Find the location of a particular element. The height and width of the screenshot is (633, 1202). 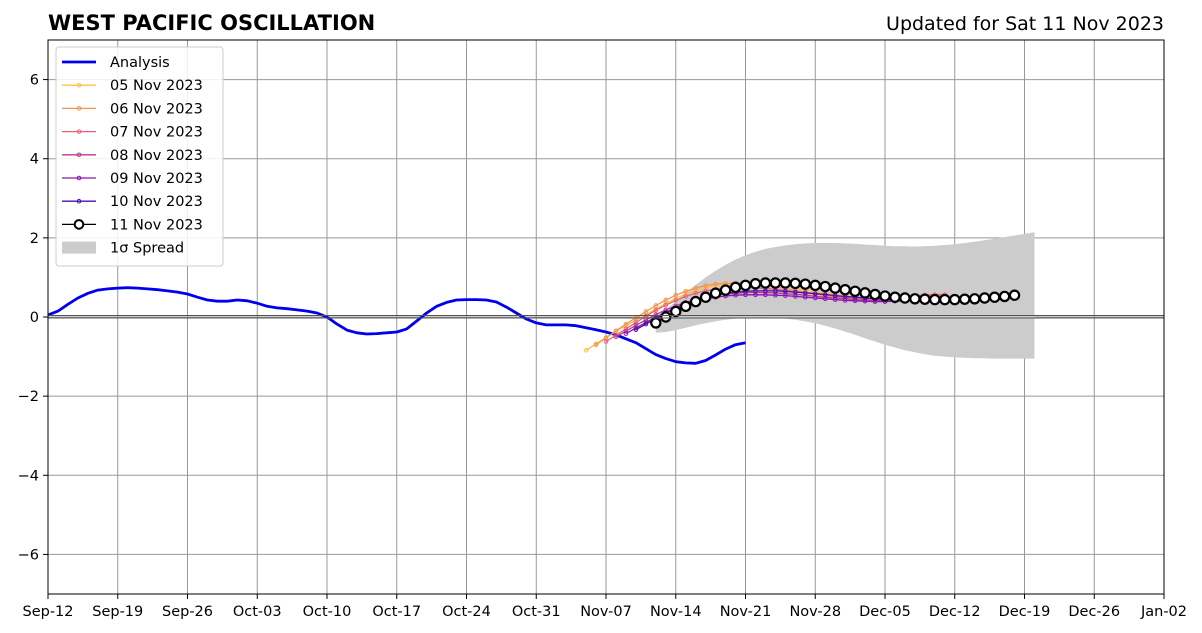

legend-label: 05 Nov 2023 is located at coordinates (156, 86).